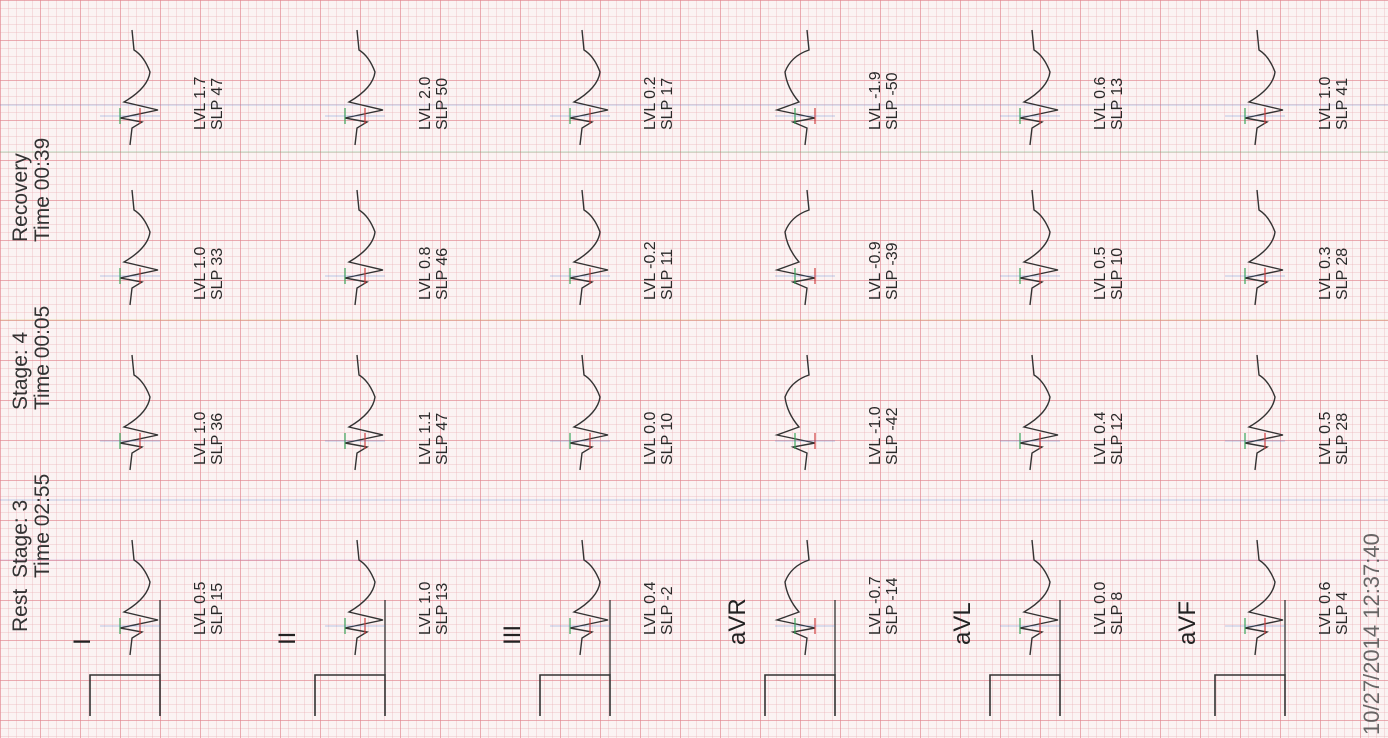  I want to click on st-measurement-iii-1-line: SLP 10, so click(667, 438).